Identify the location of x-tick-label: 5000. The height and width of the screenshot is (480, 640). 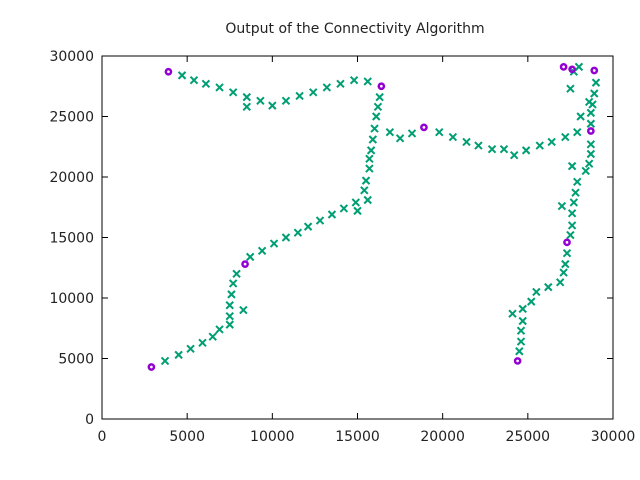
(187, 437).